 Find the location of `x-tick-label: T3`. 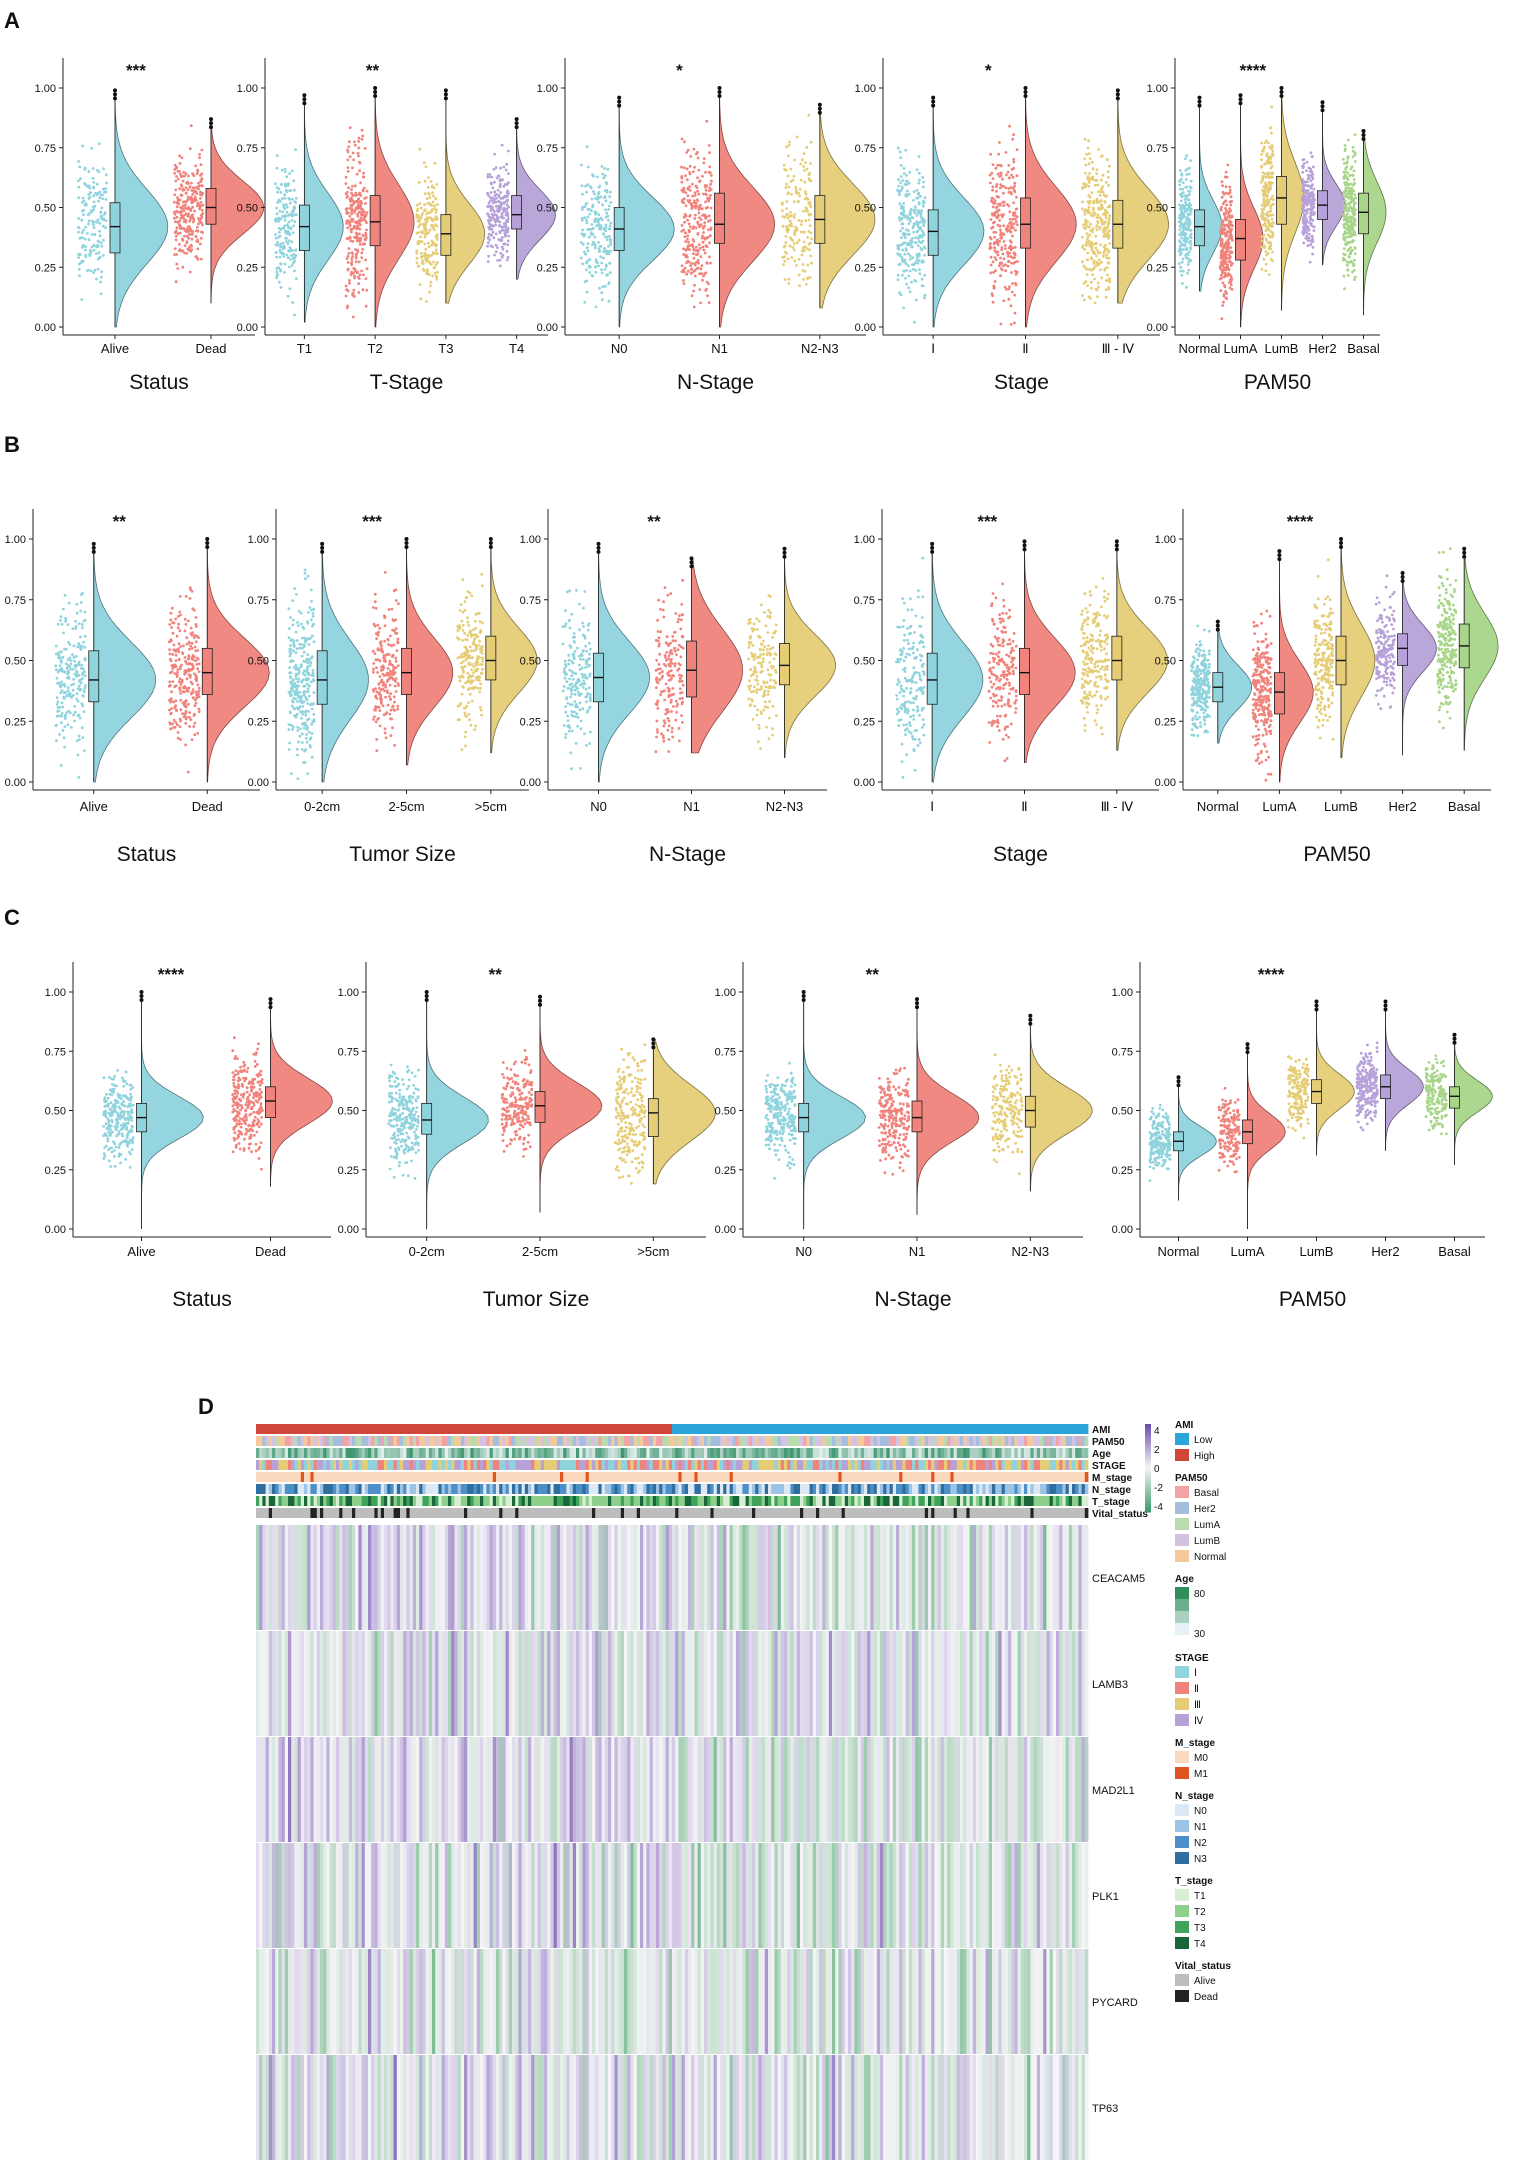

x-tick-label: T3 is located at coordinates (445, 348).